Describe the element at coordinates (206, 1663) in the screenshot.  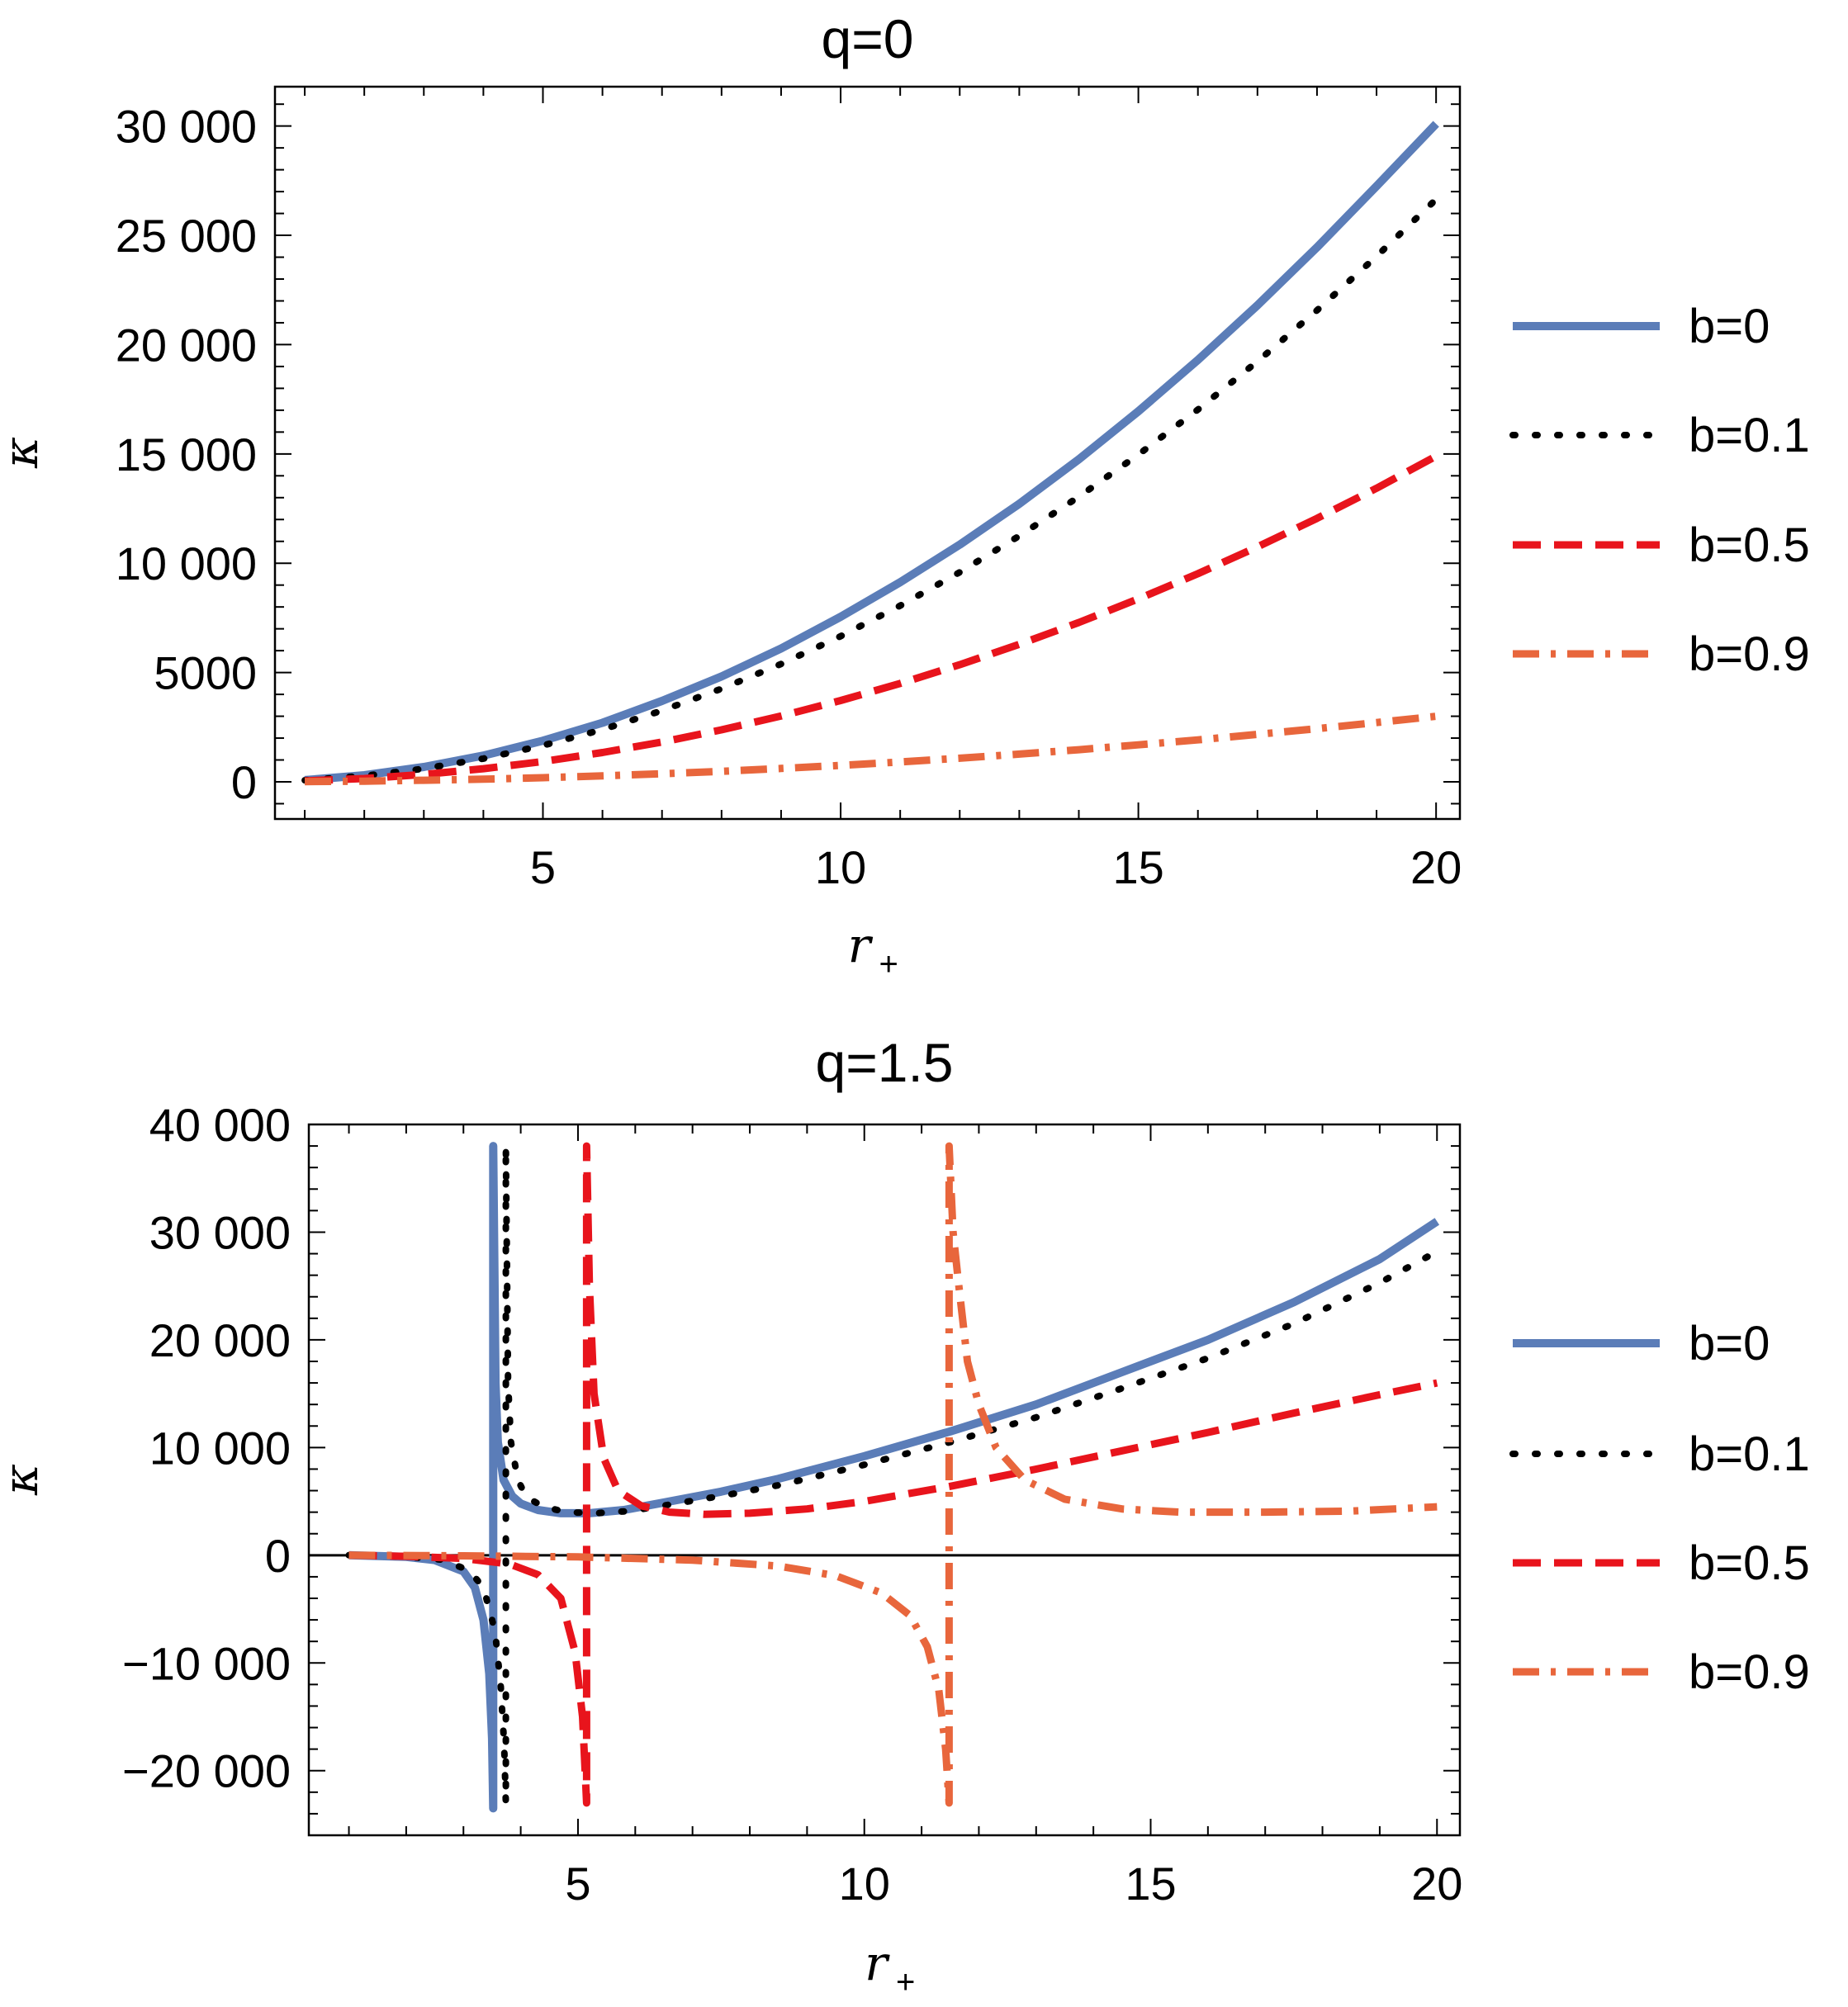
I see `y-tick-label: −10 000` at that location.